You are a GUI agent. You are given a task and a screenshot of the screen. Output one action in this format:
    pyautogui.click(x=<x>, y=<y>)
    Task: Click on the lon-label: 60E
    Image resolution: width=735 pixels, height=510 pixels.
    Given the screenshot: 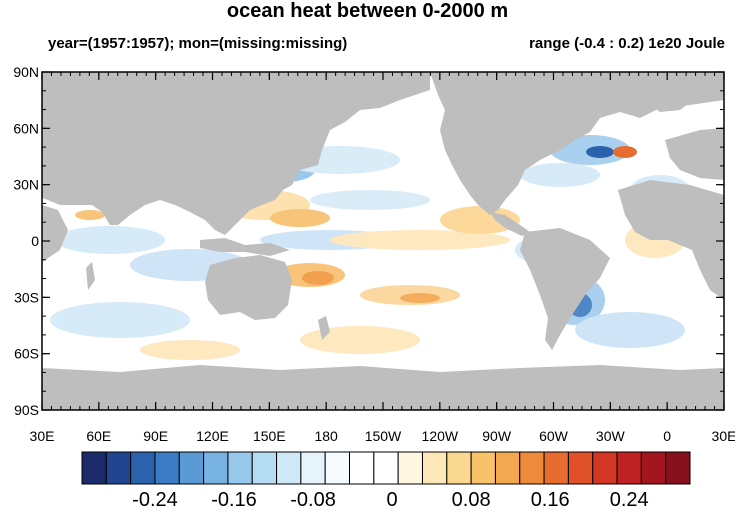 What is the action you would take?
    pyautogui.click(x=98, y=436)
    